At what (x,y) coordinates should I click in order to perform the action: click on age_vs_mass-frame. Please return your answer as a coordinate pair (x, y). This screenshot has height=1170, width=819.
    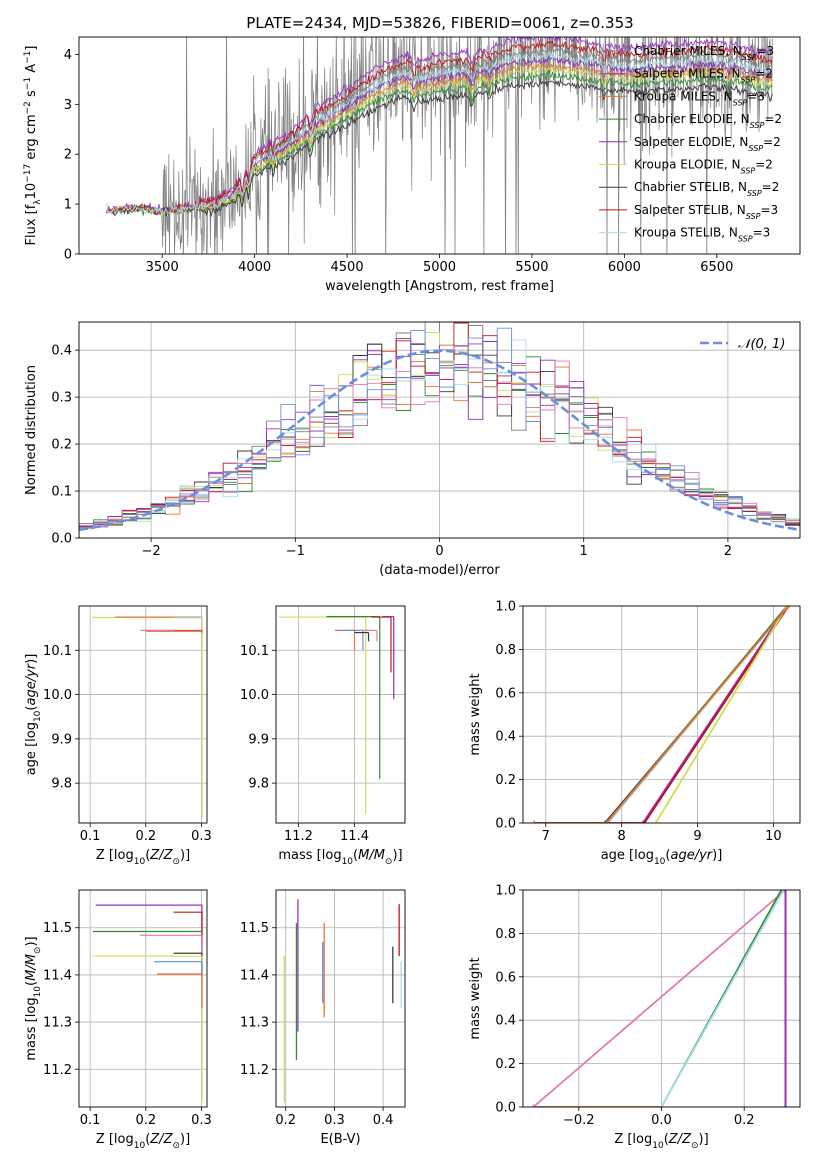
    Looking at the image, I should click on (340, 714).